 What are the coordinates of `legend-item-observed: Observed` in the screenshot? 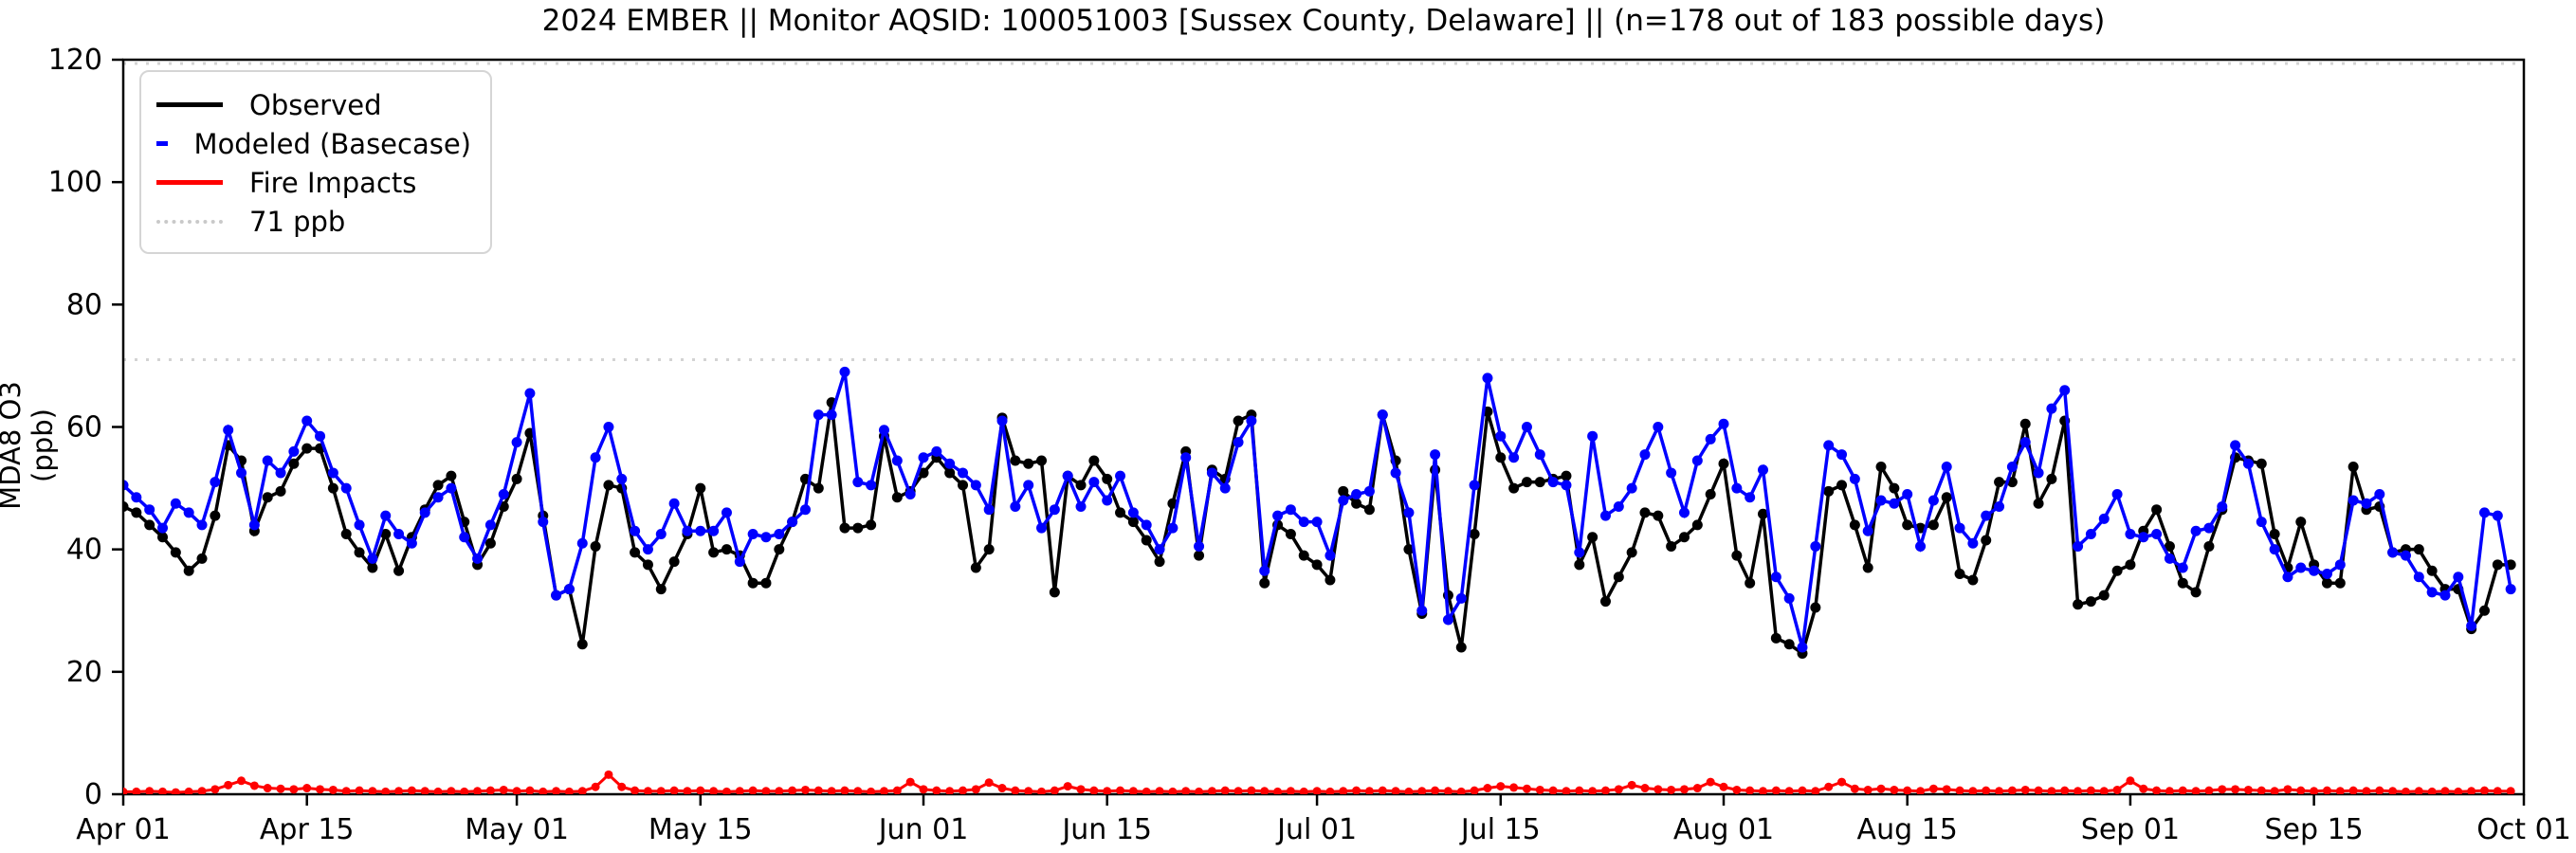 It's located at (313, 104).